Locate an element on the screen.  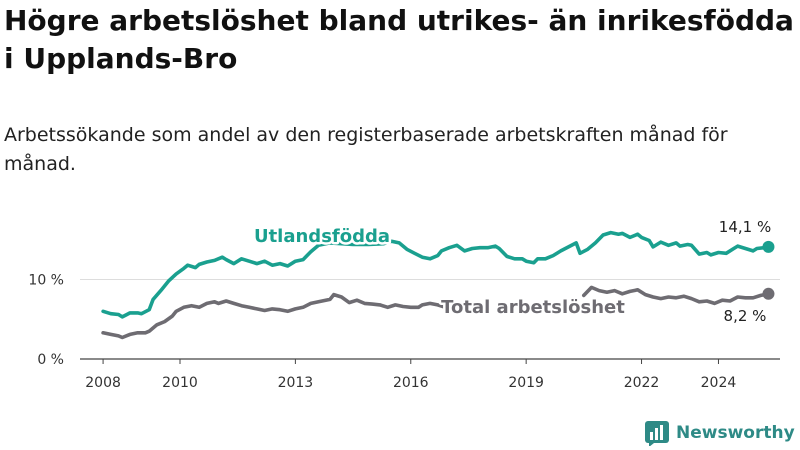
brand-logo: Newsworthy is located at coordinates (719, 433).